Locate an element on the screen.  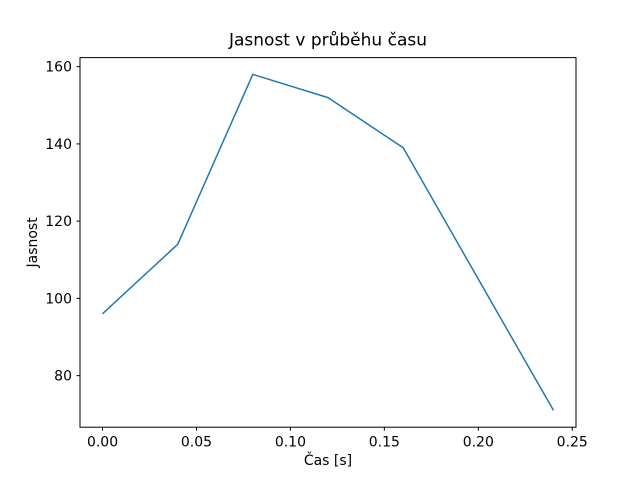
x-tick-label: 0.00 is located at coordinates (102, 443).